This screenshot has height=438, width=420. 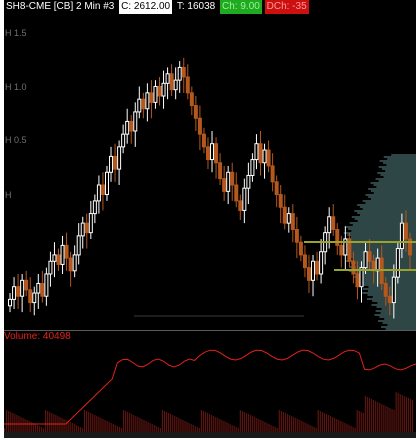 I want to click on price-axis-label: H 0.5, so click(x=16, y=140).